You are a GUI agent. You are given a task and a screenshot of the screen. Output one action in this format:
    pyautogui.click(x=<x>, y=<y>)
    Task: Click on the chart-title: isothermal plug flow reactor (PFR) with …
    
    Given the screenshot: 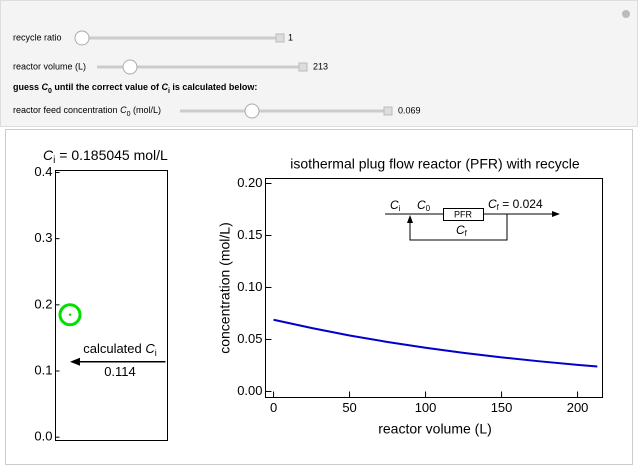 What is the action you would take?
    pyautogui.click(x=435, y=164)
    